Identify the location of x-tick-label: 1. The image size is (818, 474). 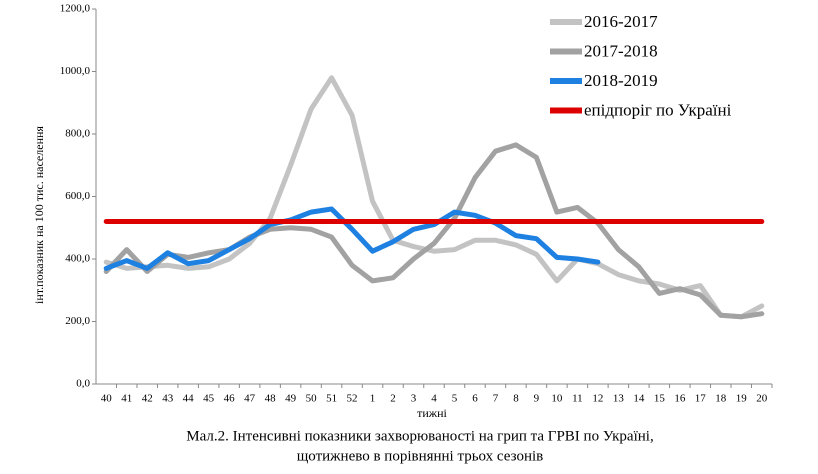
(373, 399).